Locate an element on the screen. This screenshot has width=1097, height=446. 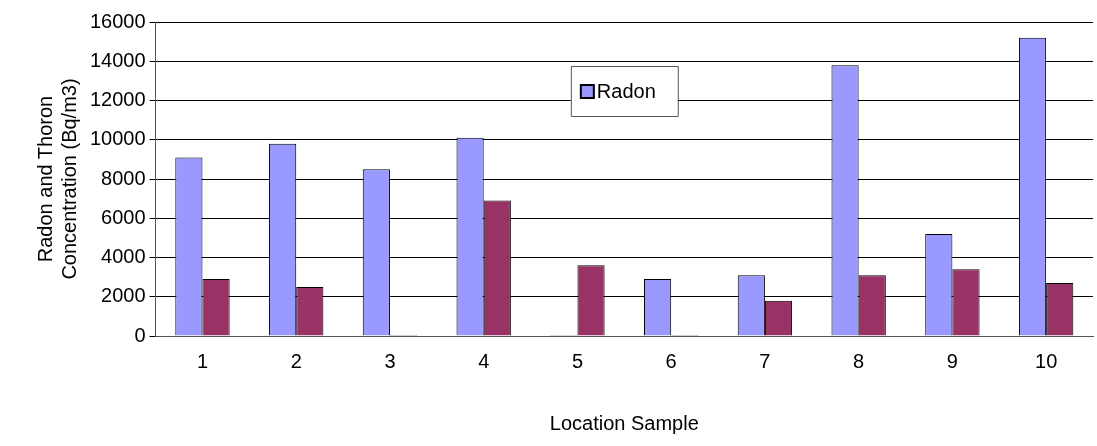
x-tick-label: 10 is located at coordinates (1046, 360).